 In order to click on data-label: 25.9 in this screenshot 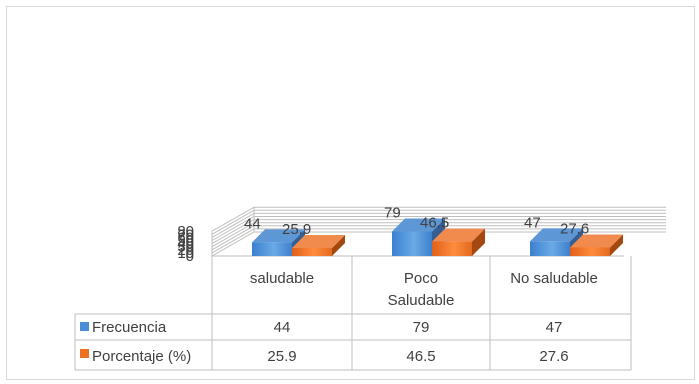, I will do `click(296, 229)`.